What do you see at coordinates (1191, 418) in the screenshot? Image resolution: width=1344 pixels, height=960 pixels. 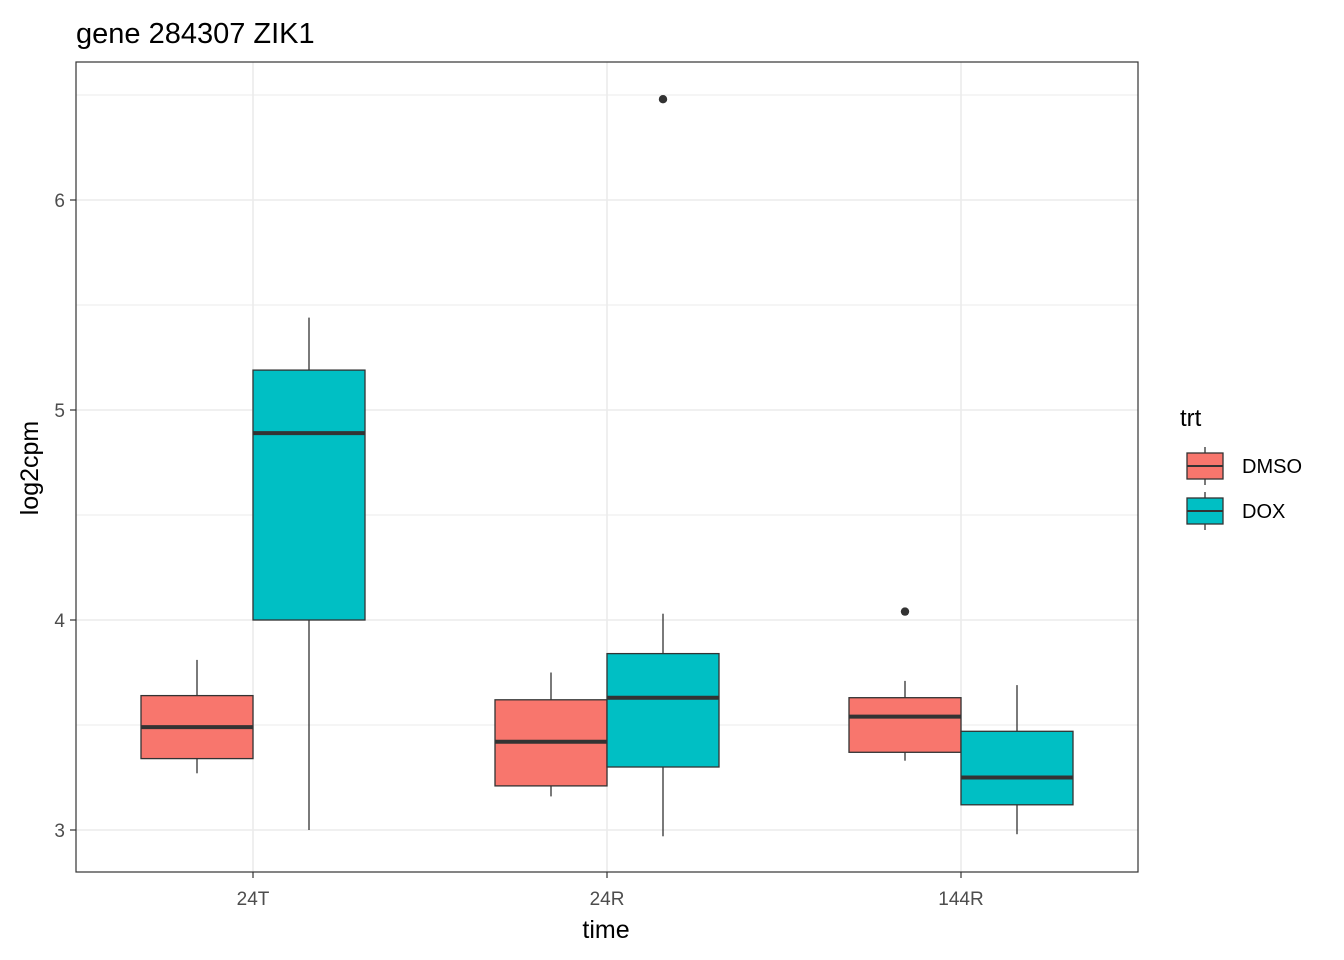 I see `legend-title: trt` at bounding box center [1191, 418].